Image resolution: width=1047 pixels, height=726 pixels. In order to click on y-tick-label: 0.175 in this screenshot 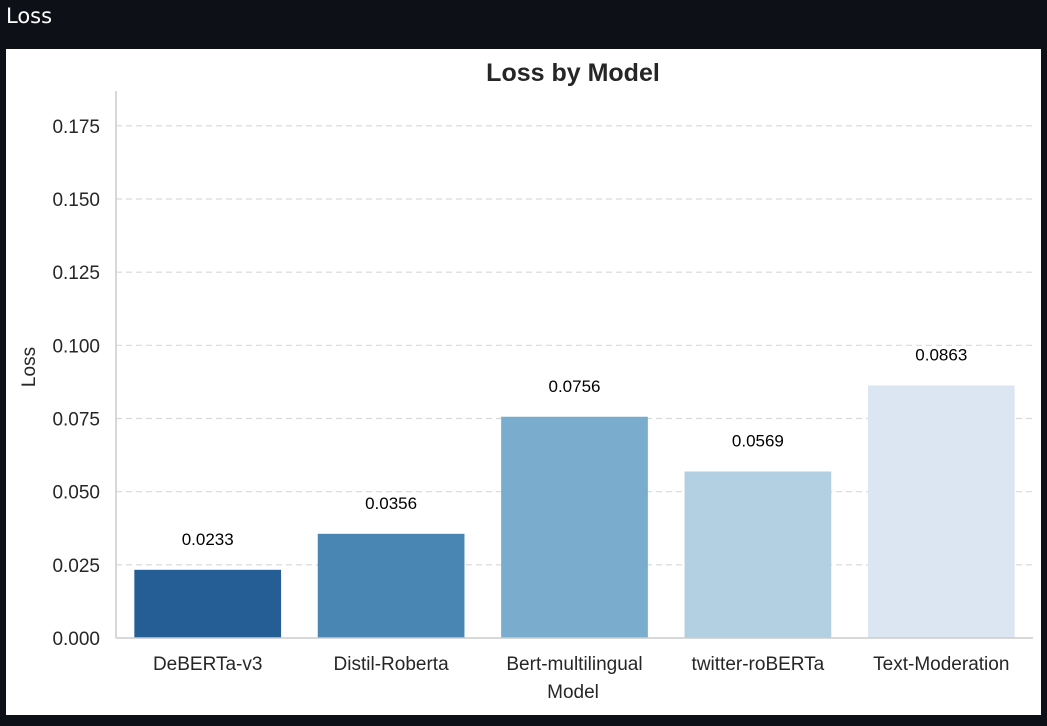, I will do `click(76, 127)`.